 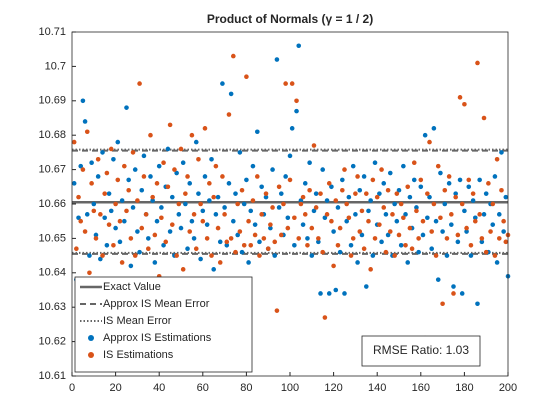 I want to click on y-tick-label: 10.64, so click(x=52, y=273).